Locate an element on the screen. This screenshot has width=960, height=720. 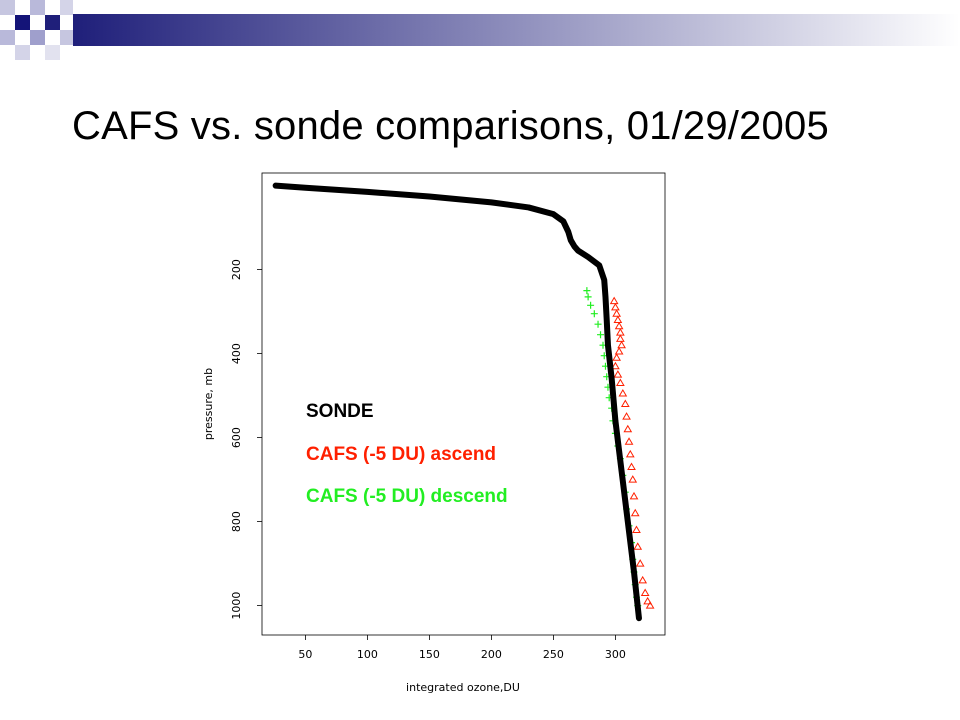
slide-title: CAFS vs. sonde comparisons, 01/29/2005 is located at coordinates (450, 126).